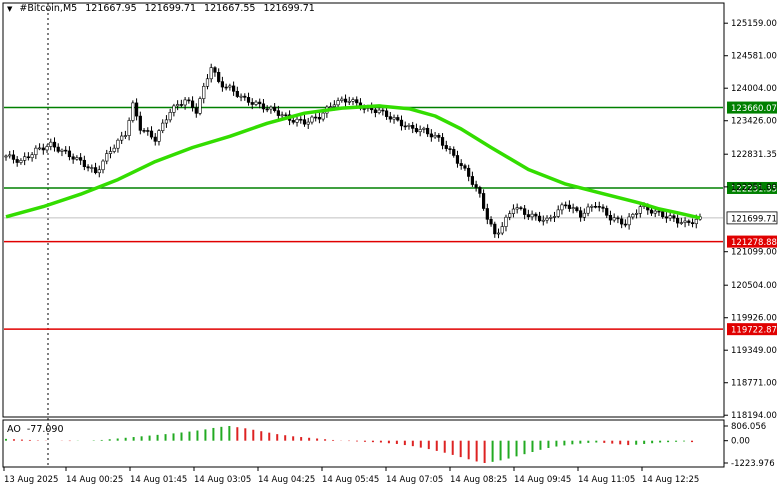  What do you see at coordinates (158, 480) in the screenshot?
I see `time-label-2: 14 Aug 01:45` at bounding box center [158, 480].